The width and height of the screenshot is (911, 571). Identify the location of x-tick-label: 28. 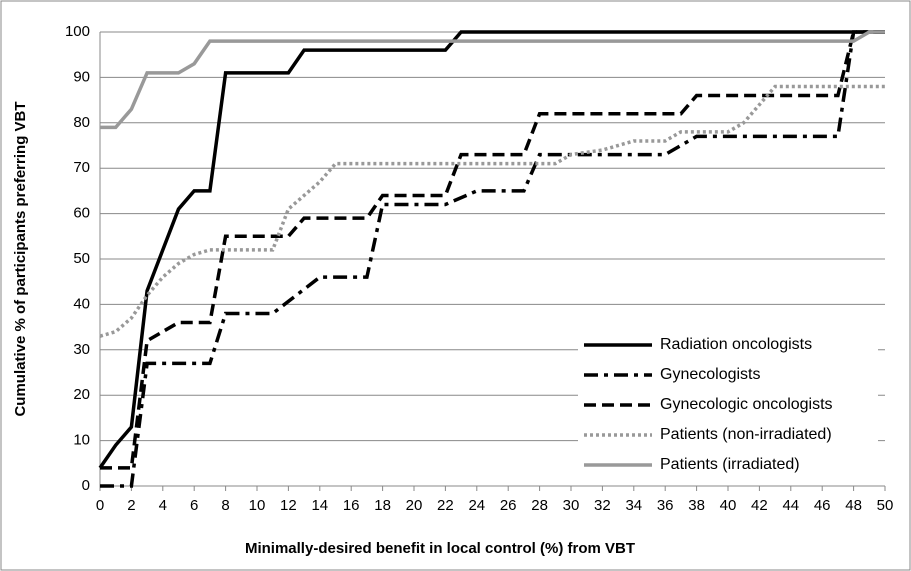
(539, 505).